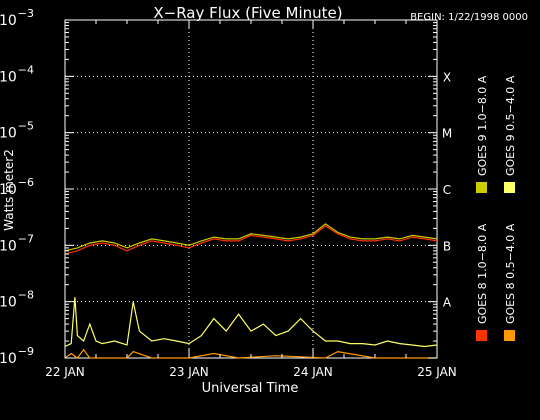 The image size is (540, 420). What do you see at coordinates (447, 246) in the screenshot?
I see `flare-class-label: B` at bounding box center [447, 246].